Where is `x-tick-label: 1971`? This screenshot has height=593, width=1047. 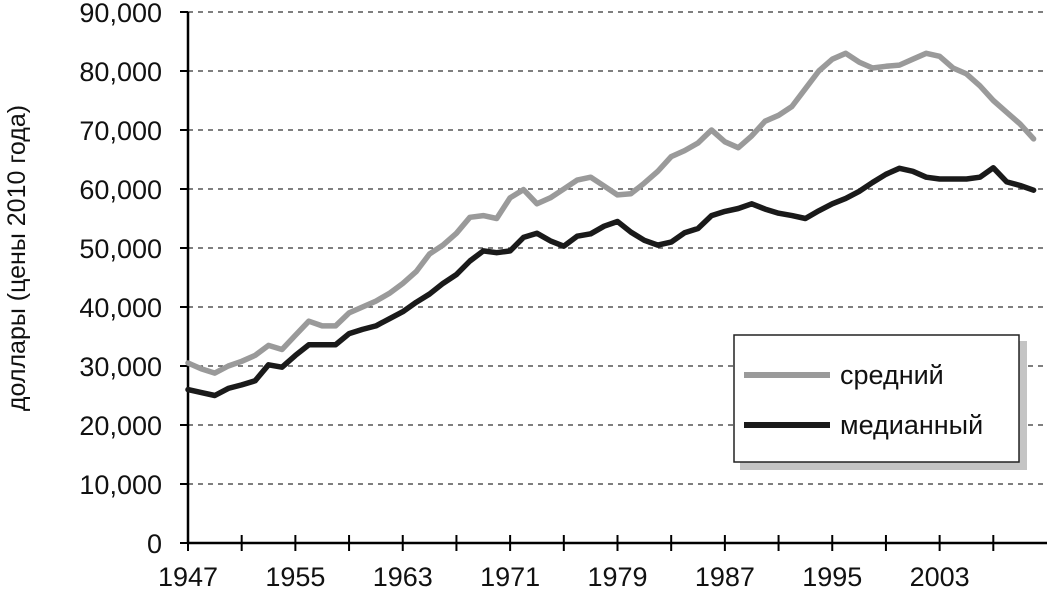 x-tick-label: 1971 is located at coordinates (510, 577).